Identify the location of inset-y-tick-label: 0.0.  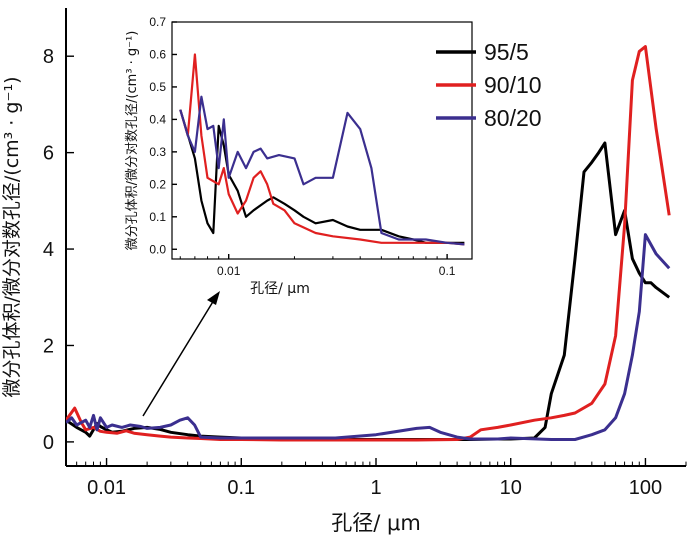
(157, 249).